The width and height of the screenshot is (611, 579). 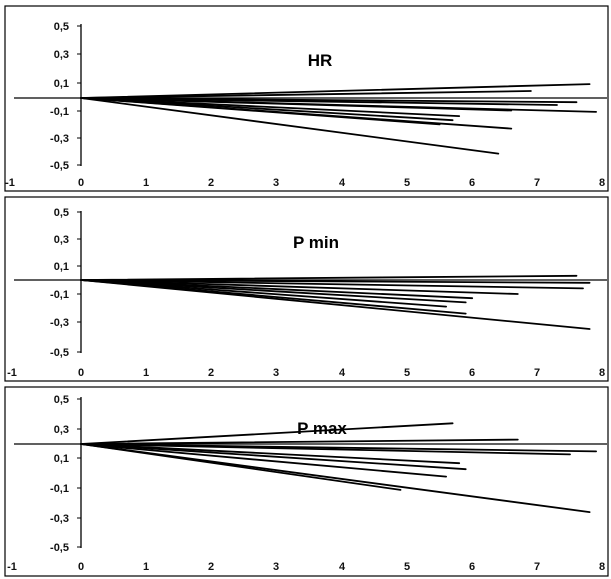 I want to click on panel-title-hr: HR, so click(x=320, y=60).